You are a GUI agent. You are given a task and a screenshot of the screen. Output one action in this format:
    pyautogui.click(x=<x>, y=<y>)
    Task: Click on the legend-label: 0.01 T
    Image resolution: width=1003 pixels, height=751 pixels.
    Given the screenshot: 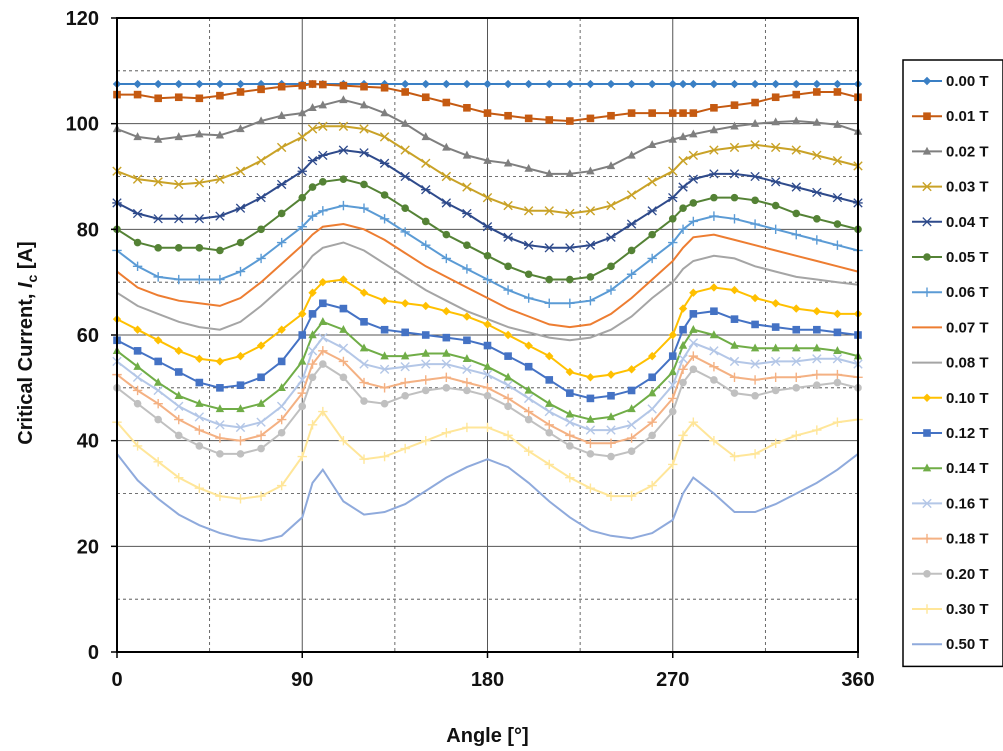 What is the action you would take?
    pyautogui.click(x=967, y=116)
    